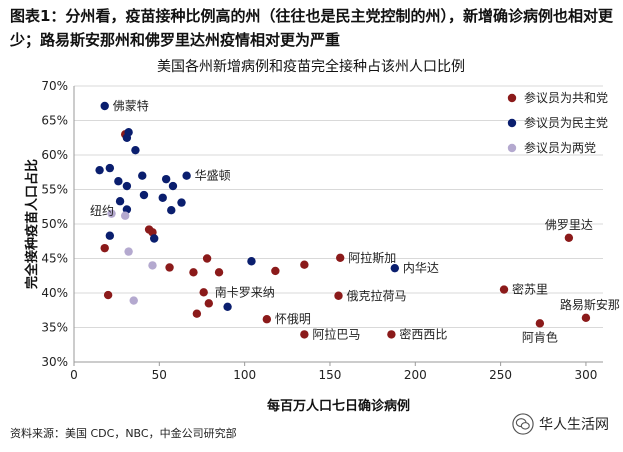  I want to click on y-tick-label: 70%, so click(54, 86).